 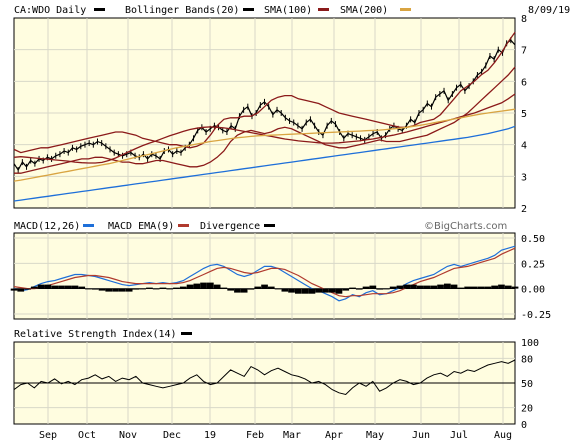 I want to click on divergence-legend-label: Divergence, so click(x=230, y=226).